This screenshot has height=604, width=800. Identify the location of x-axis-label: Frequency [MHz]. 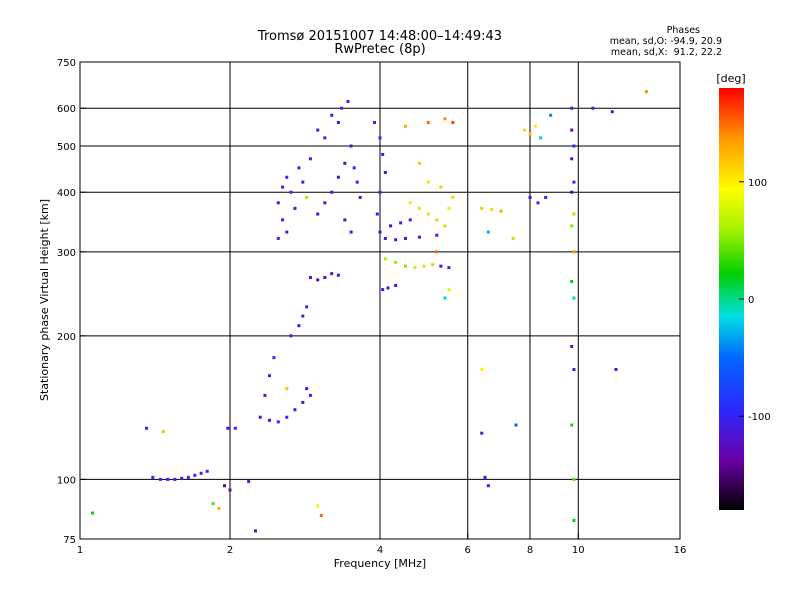
(380, 563).